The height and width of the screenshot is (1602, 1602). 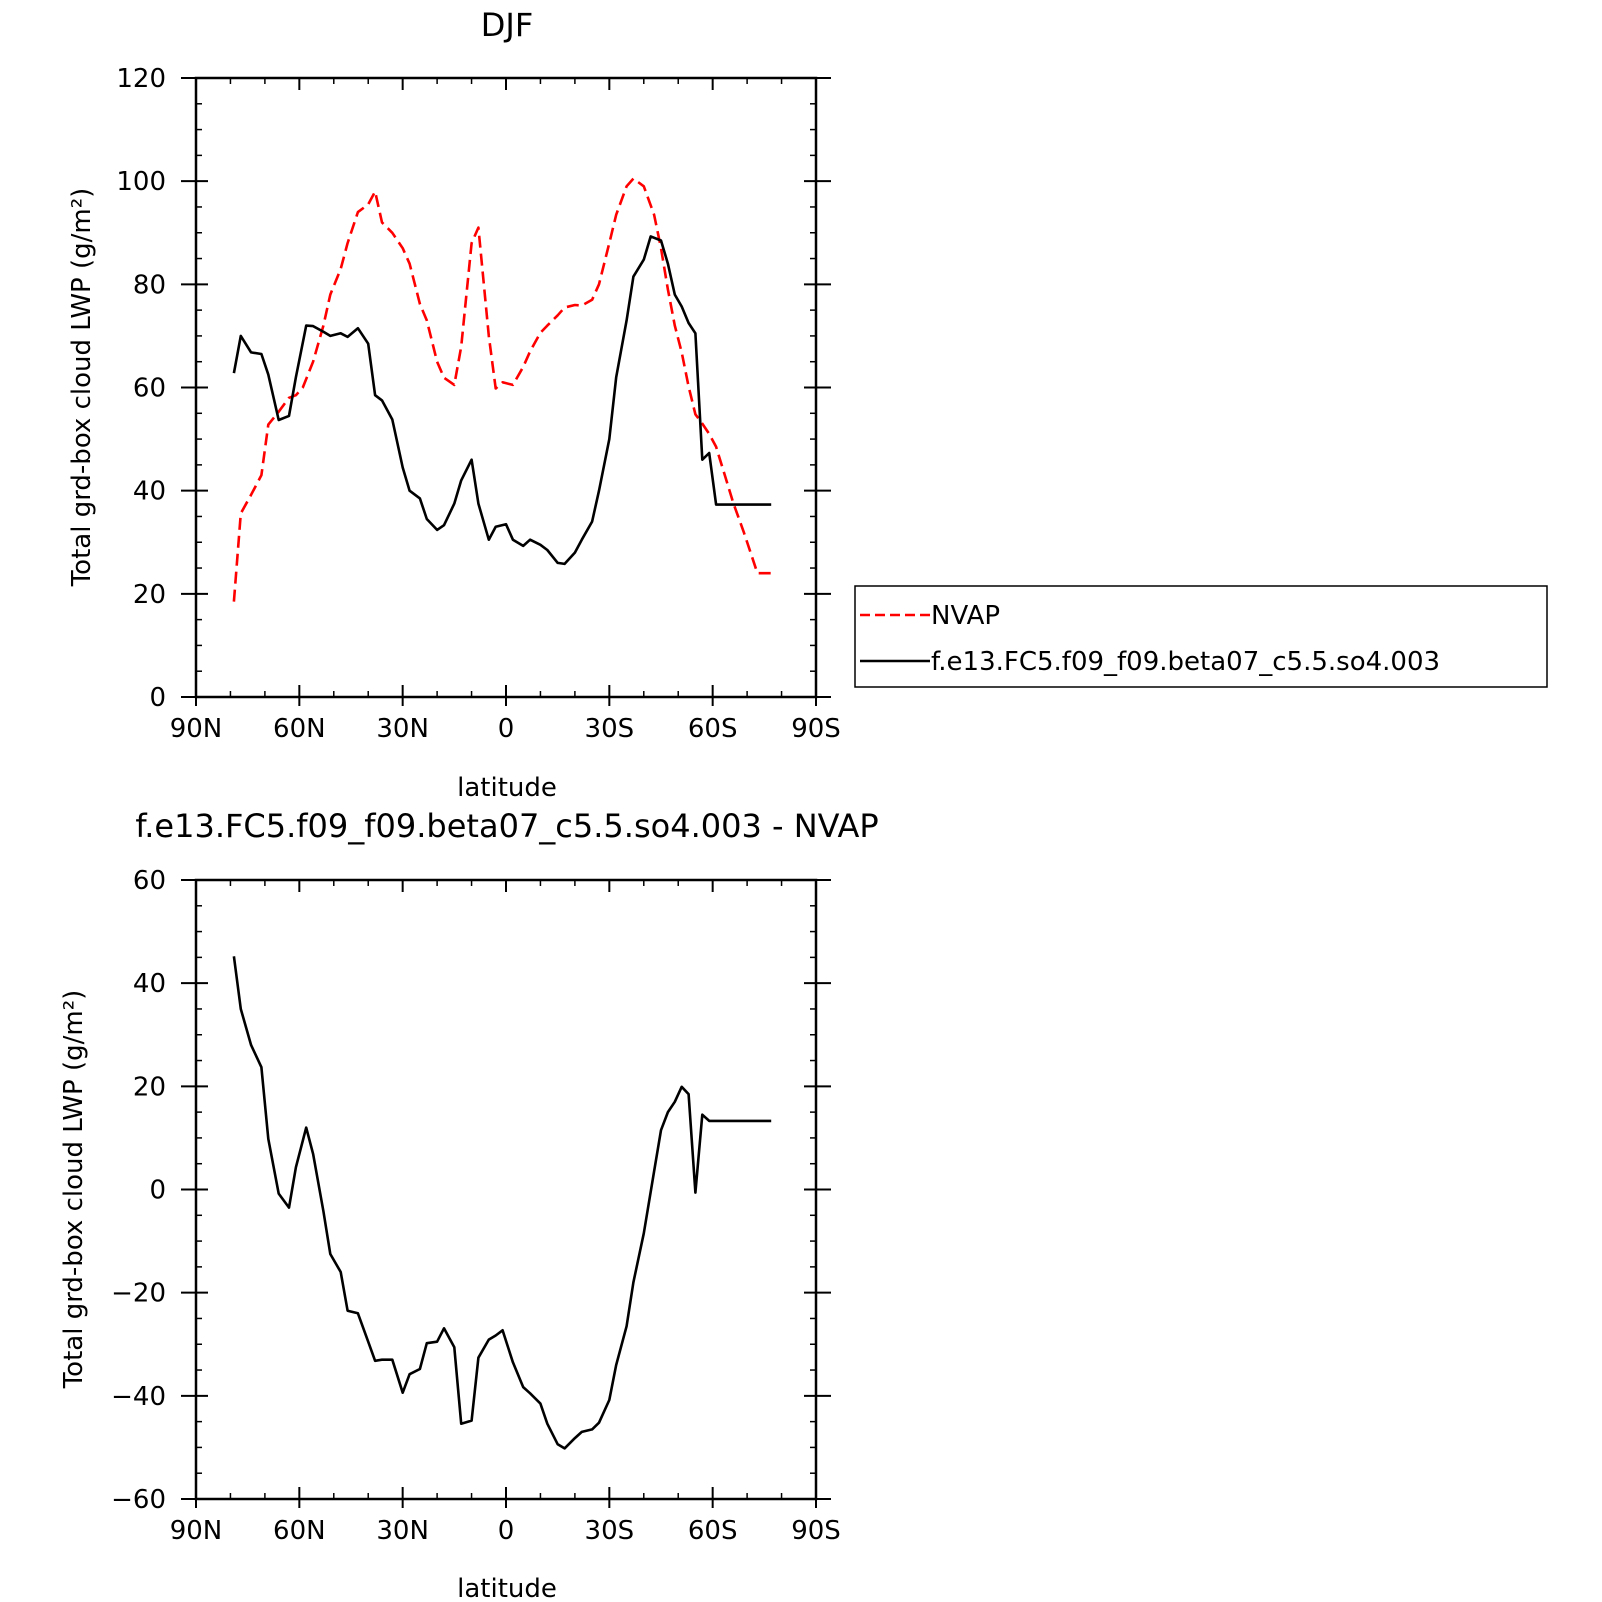 I want to click on y-tick-labels: 0 20 40 60 80 100 120, so click(x=141, y=388).